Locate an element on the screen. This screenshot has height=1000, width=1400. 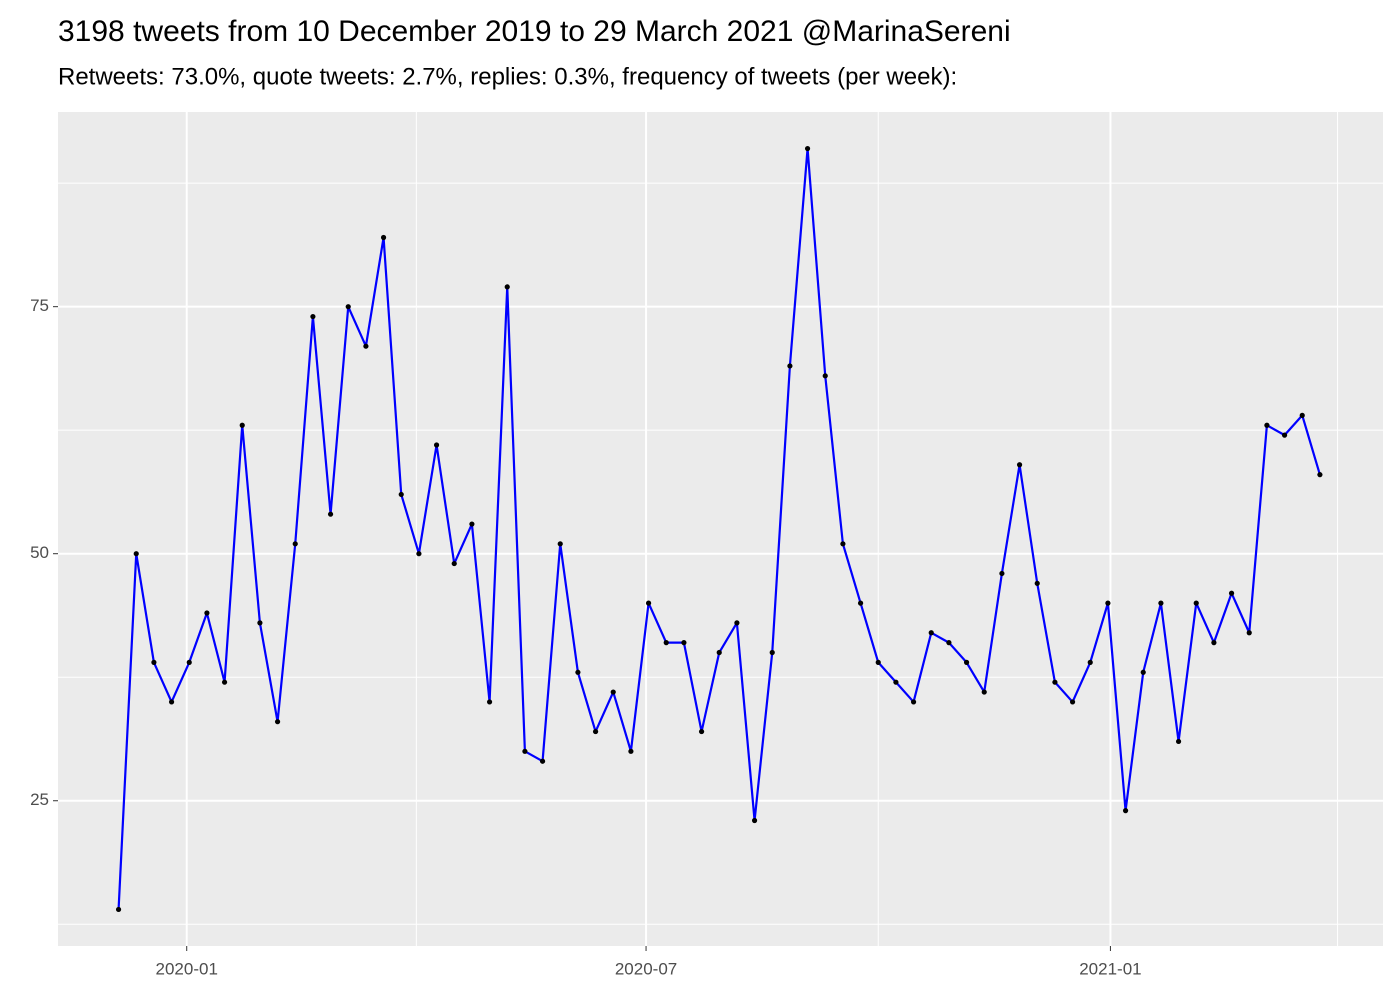
x-tick-label: 2021-01 is located at coordinates (1110, 968).